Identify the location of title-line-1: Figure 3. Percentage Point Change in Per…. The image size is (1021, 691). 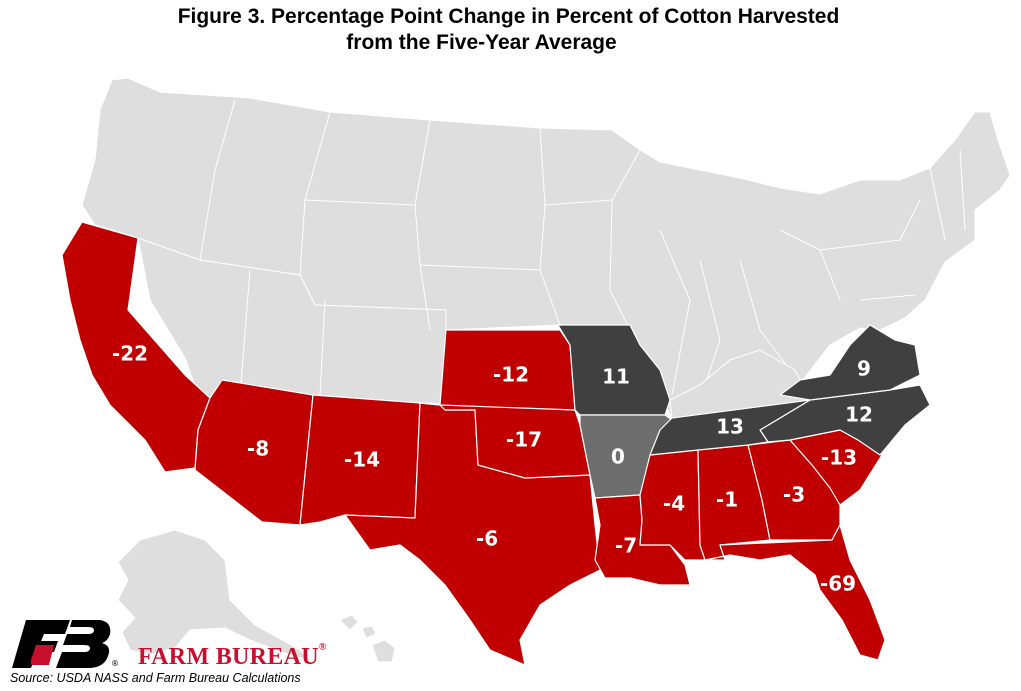
(508, 16).